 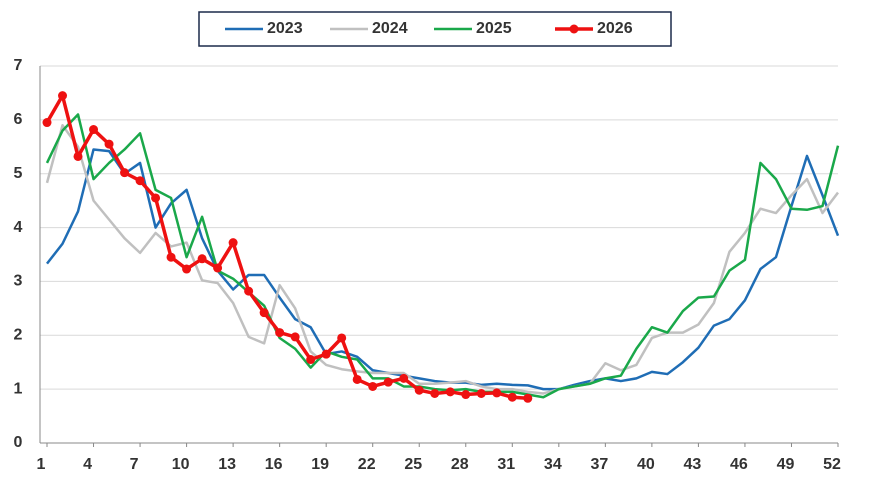 What do you see at coordinates (506, 464) in the screenshot?
I see `x-tick-label: 31` at bounding box center [506, 464].